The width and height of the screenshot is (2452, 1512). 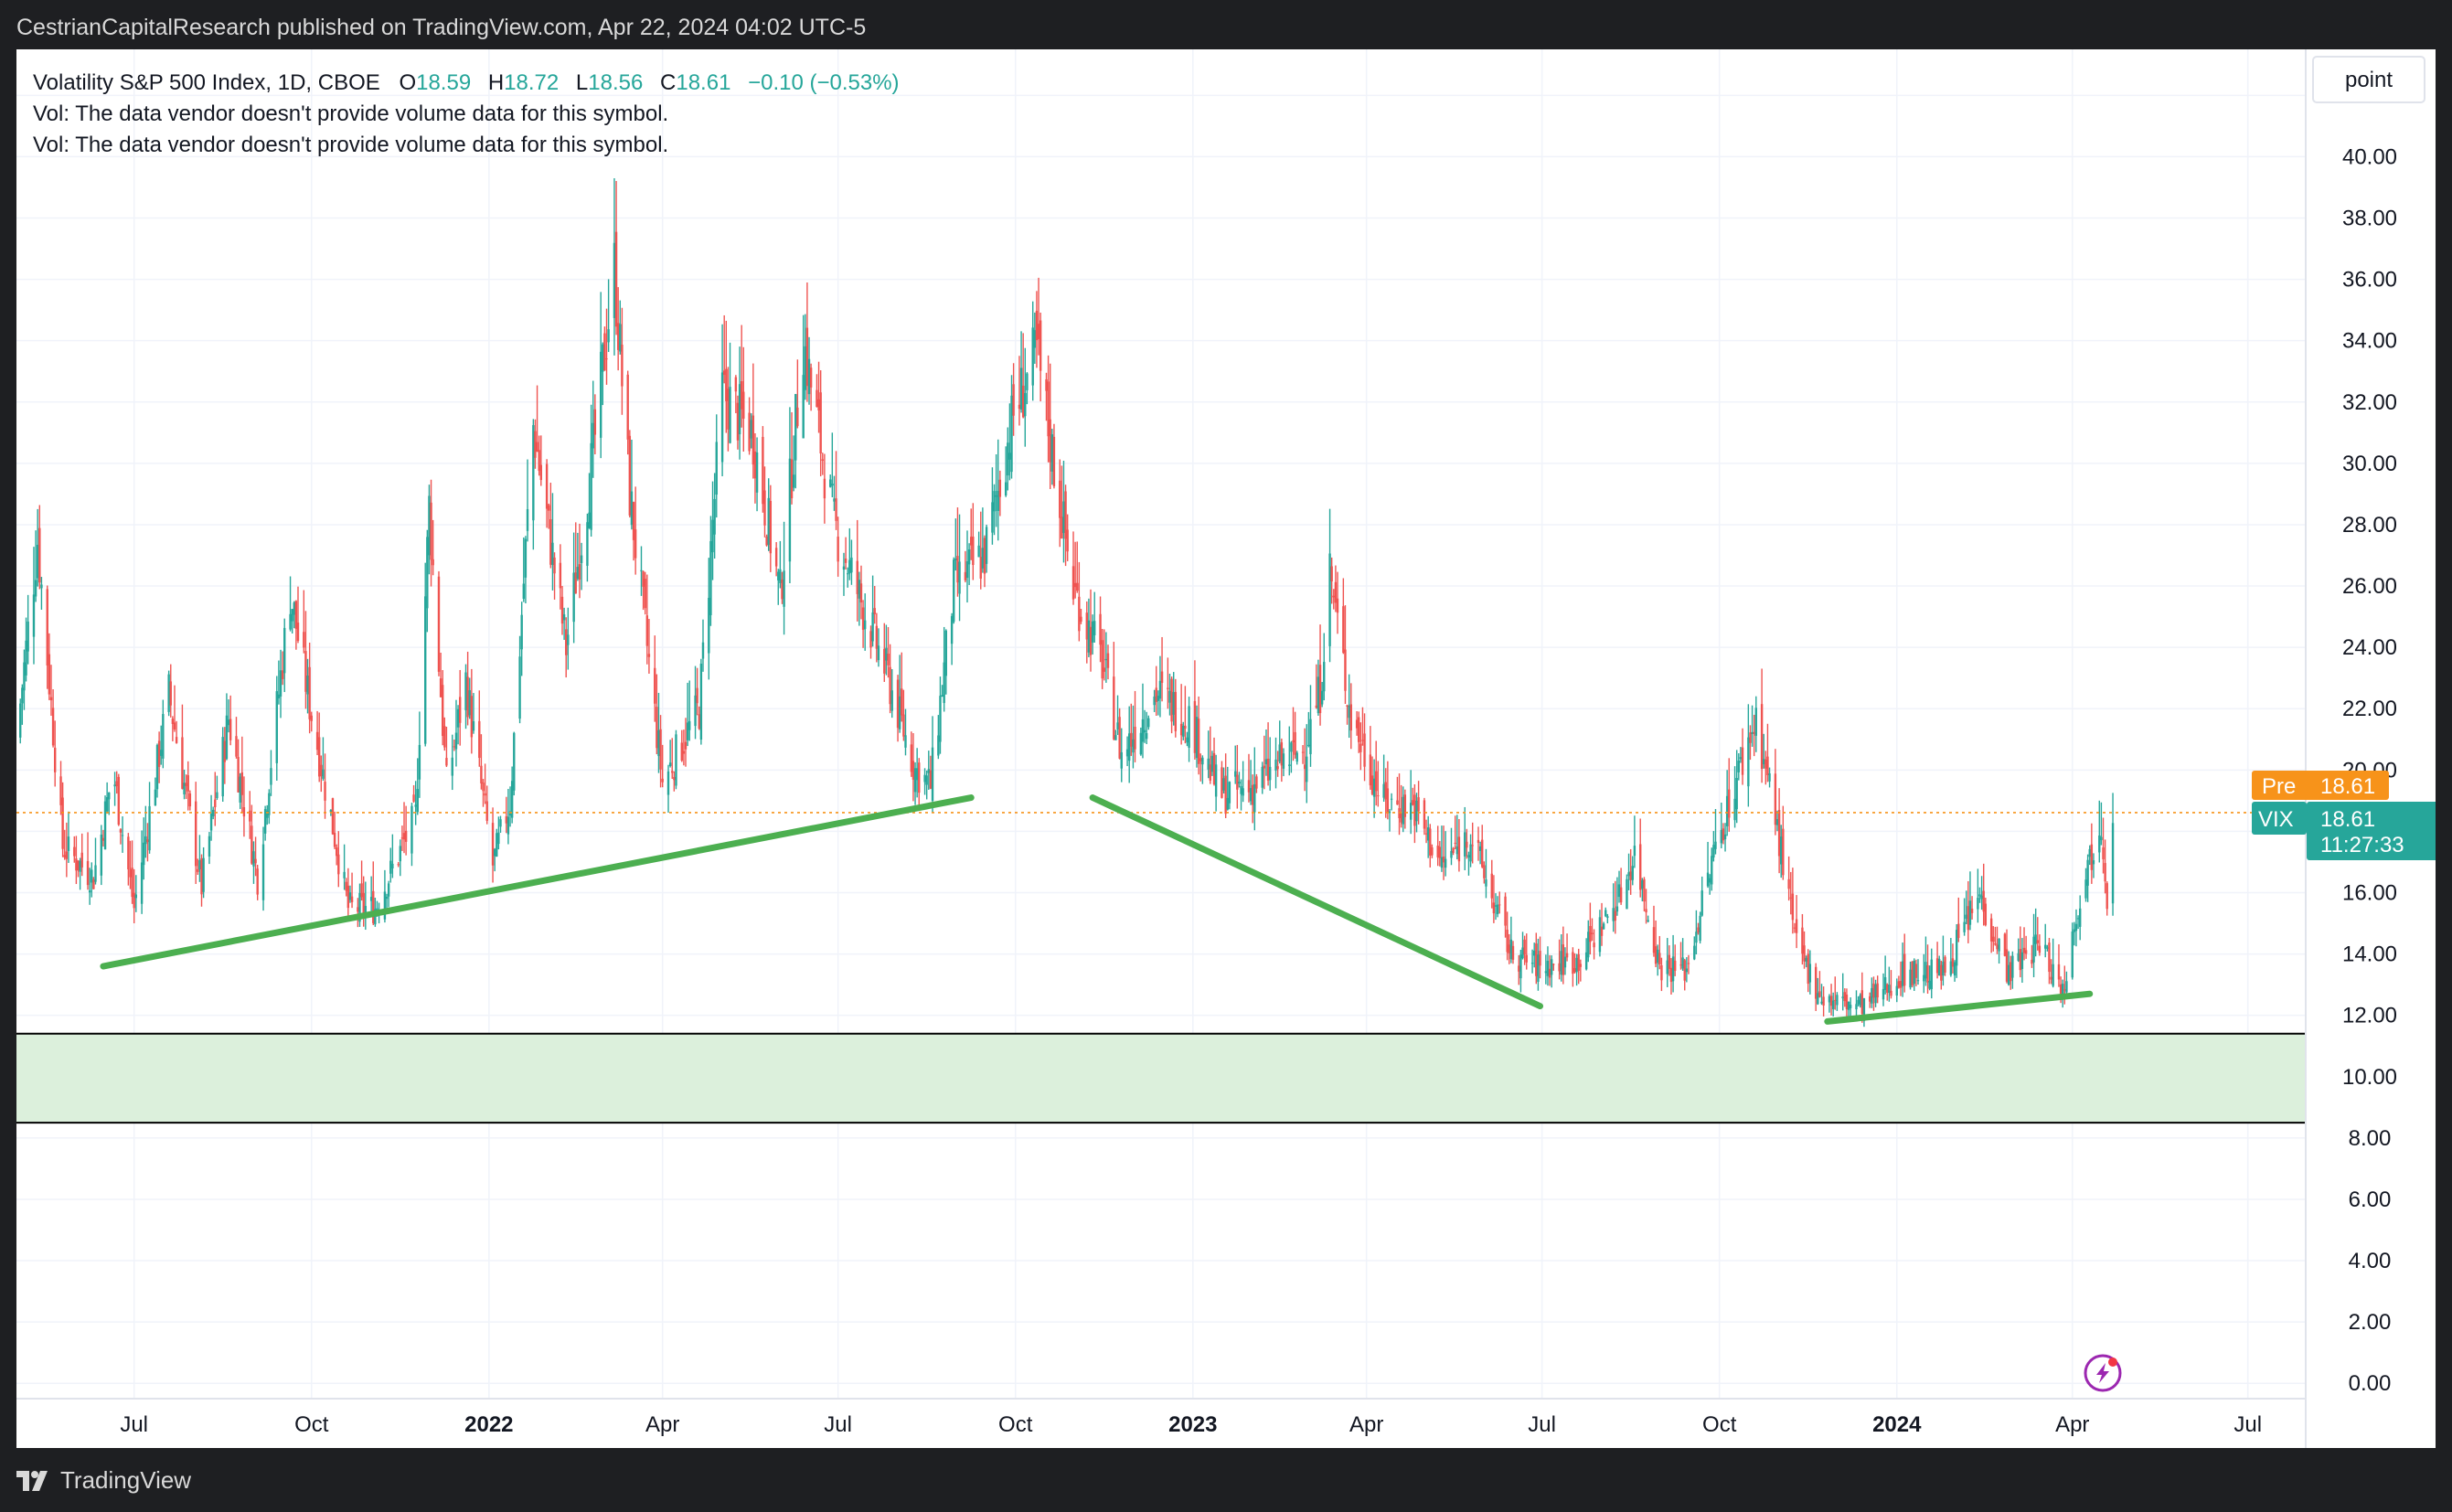 I want to click on pre-tag-bg, so click(x=2320, y=785).